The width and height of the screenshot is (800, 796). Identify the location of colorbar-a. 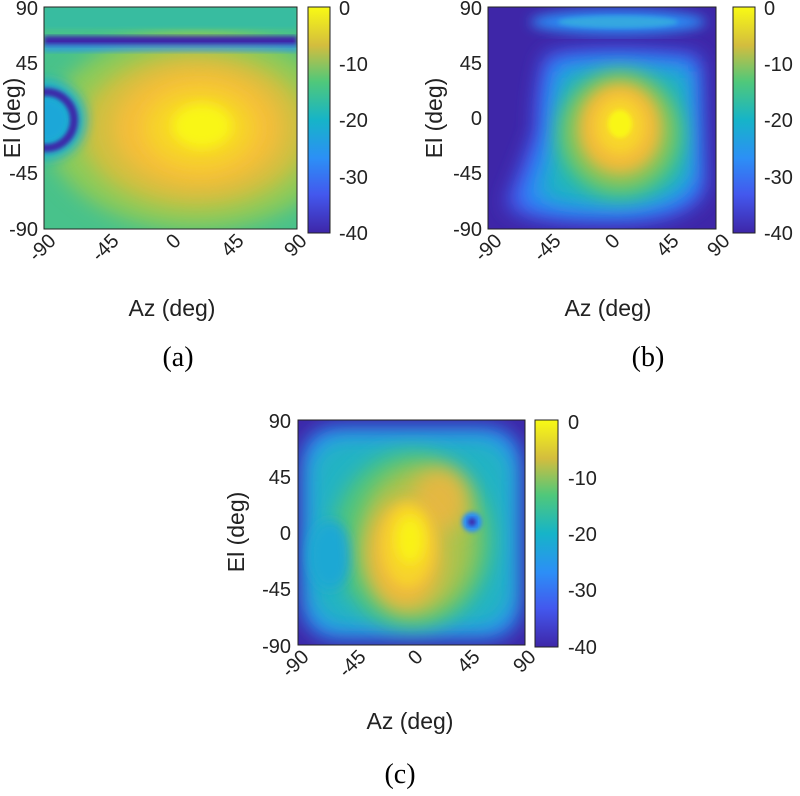
(319, 120).